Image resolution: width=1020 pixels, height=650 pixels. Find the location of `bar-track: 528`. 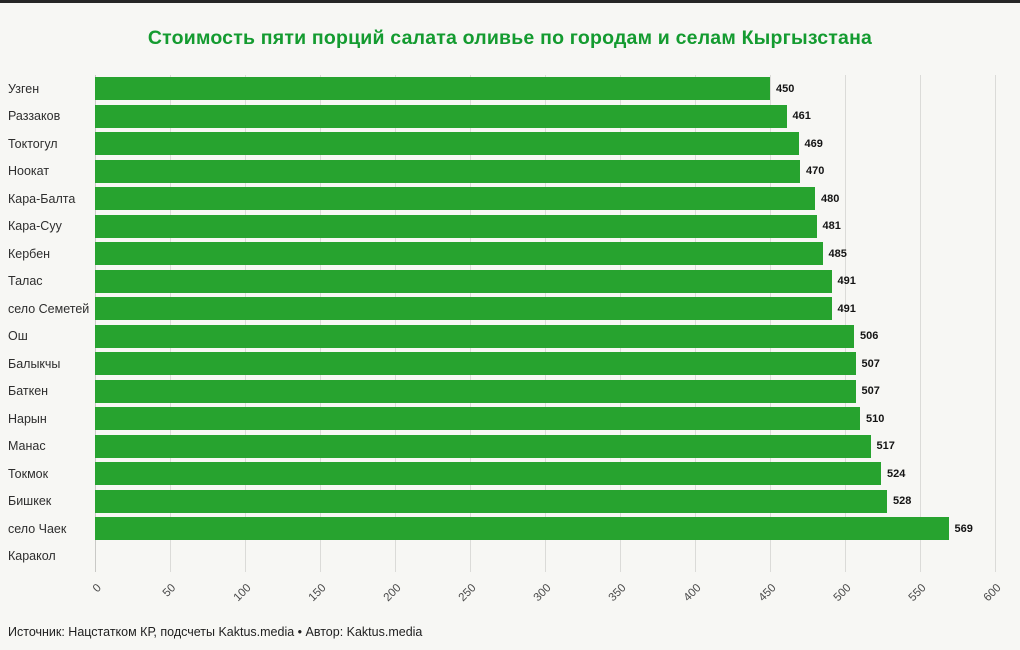

bar-track: 528 is located at coordinates (545, 501).